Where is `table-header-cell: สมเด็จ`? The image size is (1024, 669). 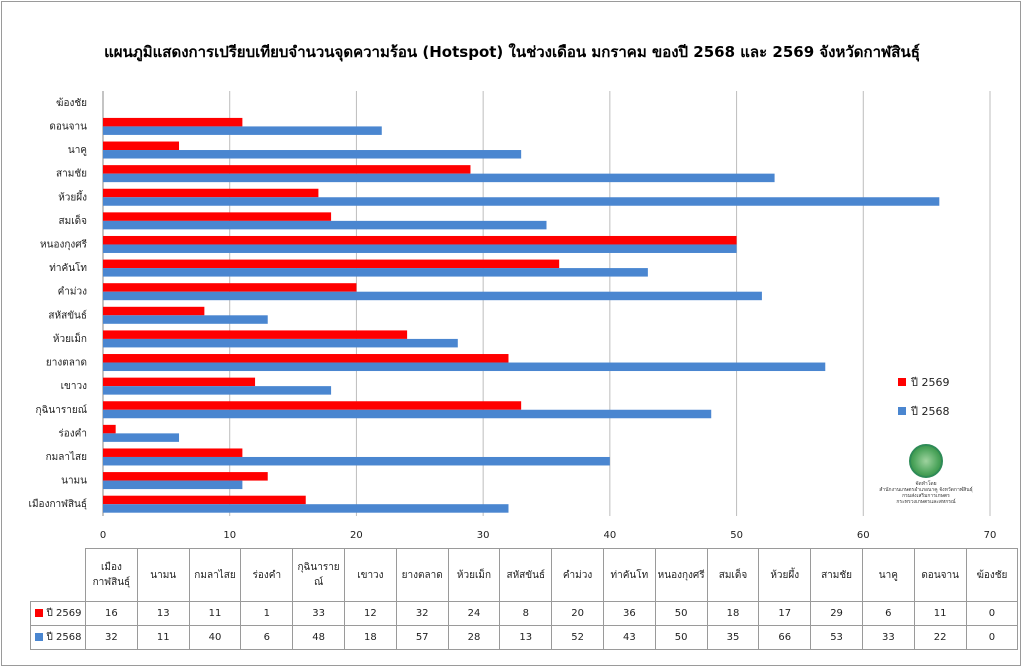
table-header-cell: สมเด็จ is located at coordinates (733, 575).